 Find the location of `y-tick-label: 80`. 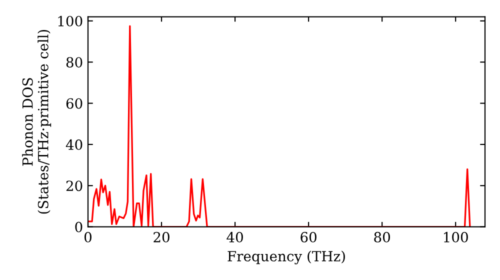

y-tick-label: 80 is located at coordinates (74, 62).